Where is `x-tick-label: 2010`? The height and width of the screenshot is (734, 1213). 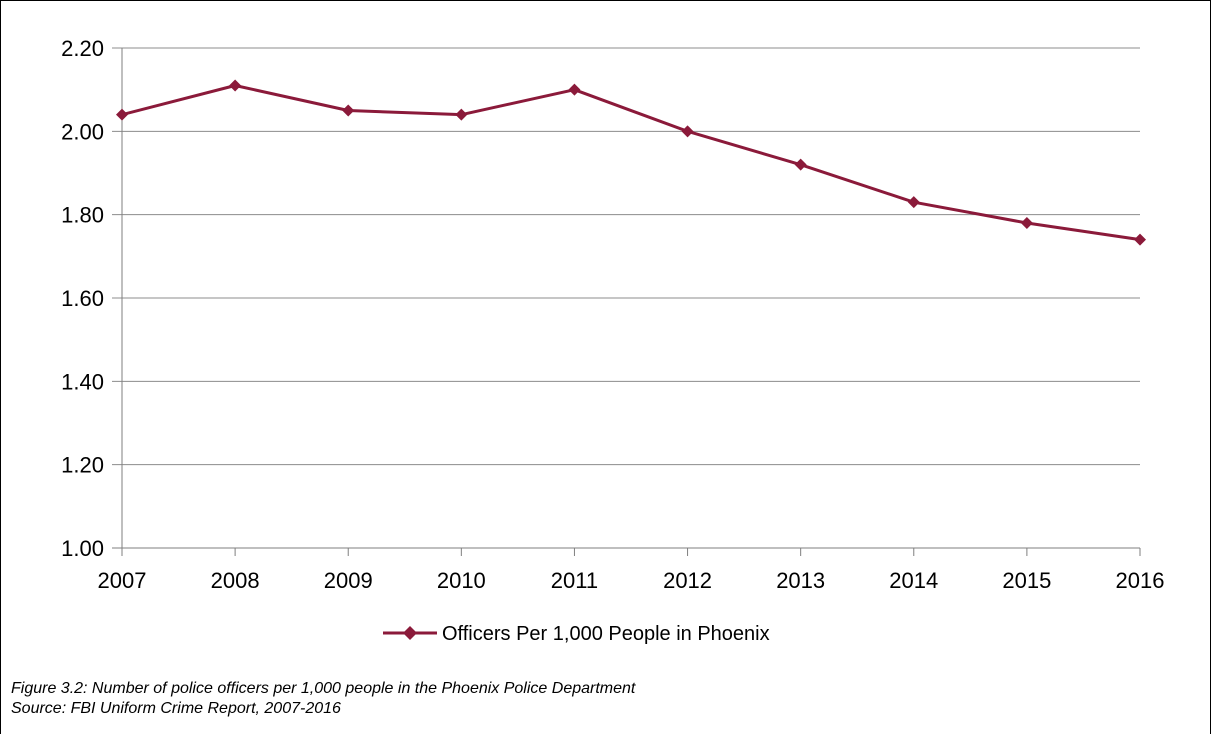
x-tick-label: 2010 is located at coordinates (461, 580).